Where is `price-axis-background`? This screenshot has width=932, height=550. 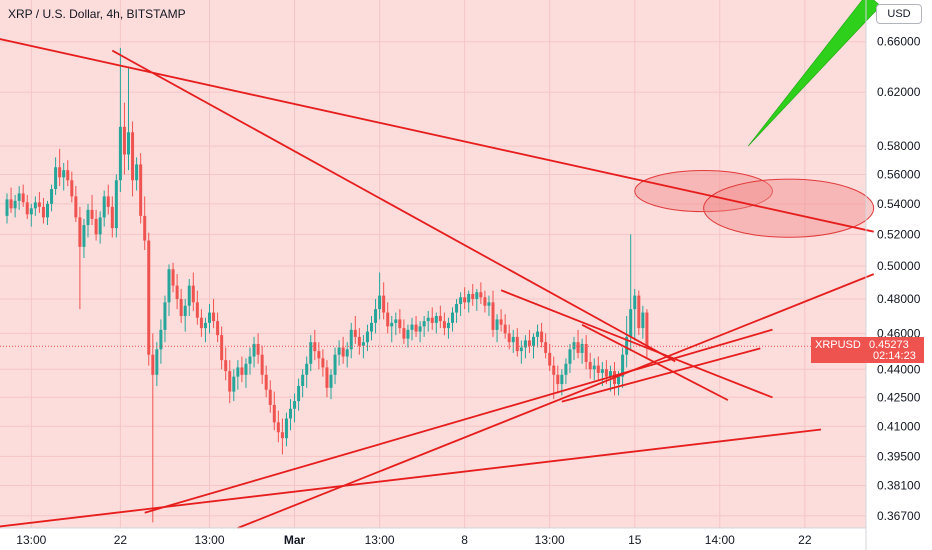 price-axis-background is located at coordinates (899, 275).